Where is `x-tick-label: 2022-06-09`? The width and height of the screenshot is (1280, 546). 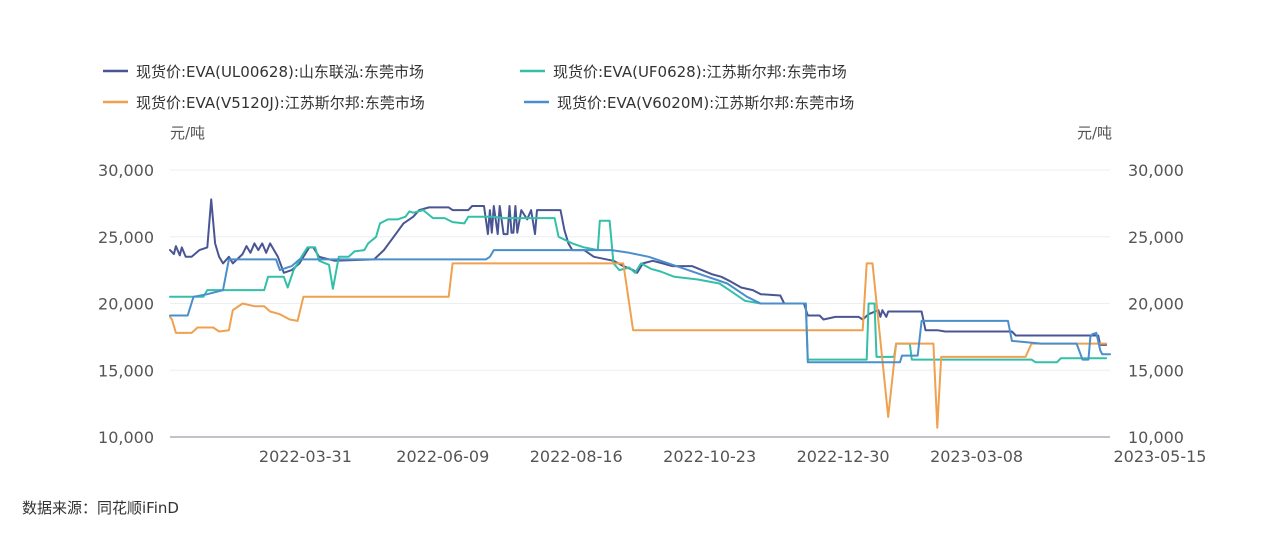
x-tick-label: 2022-06-09 is located at coordinates (442, 456).